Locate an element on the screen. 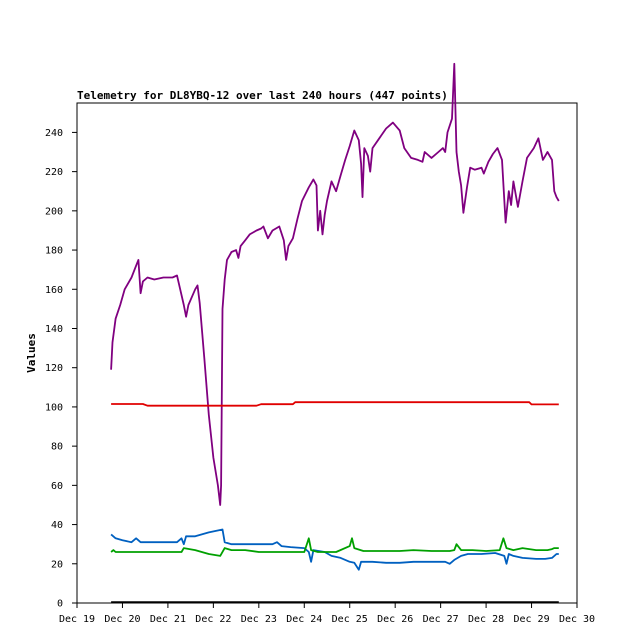  y-tick-label: 160 is located at coordinates (54, 290).